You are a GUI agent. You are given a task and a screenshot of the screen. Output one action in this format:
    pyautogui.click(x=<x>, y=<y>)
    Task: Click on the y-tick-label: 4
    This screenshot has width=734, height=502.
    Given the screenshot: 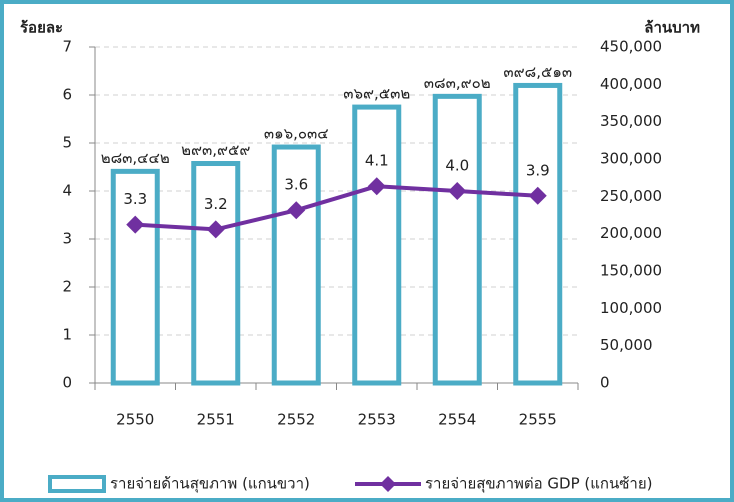 What is the action you would take?
    pyautogui.click(x=67, y=191)
    